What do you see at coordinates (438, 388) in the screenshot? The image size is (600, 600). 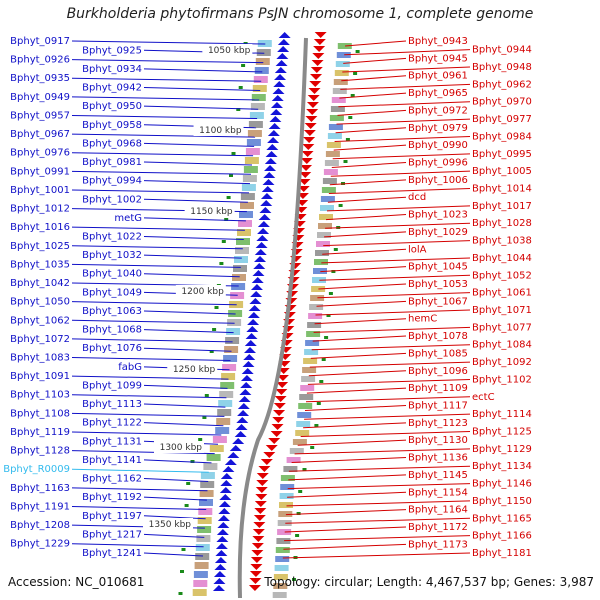 I see `gene-label: Bphyt_1109` at bounding box center [438, 388].